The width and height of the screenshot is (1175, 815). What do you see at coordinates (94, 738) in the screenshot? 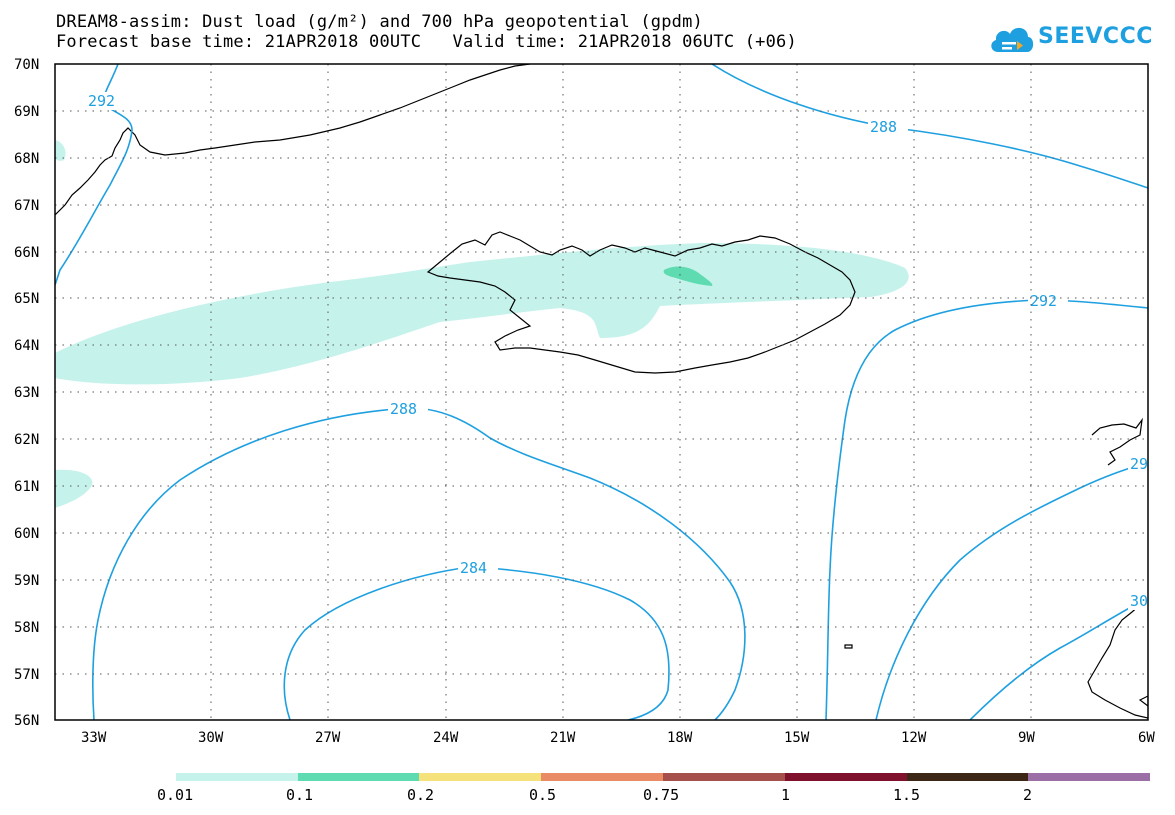
I see `lon-label: 33W` at bounding box center [94, 738].